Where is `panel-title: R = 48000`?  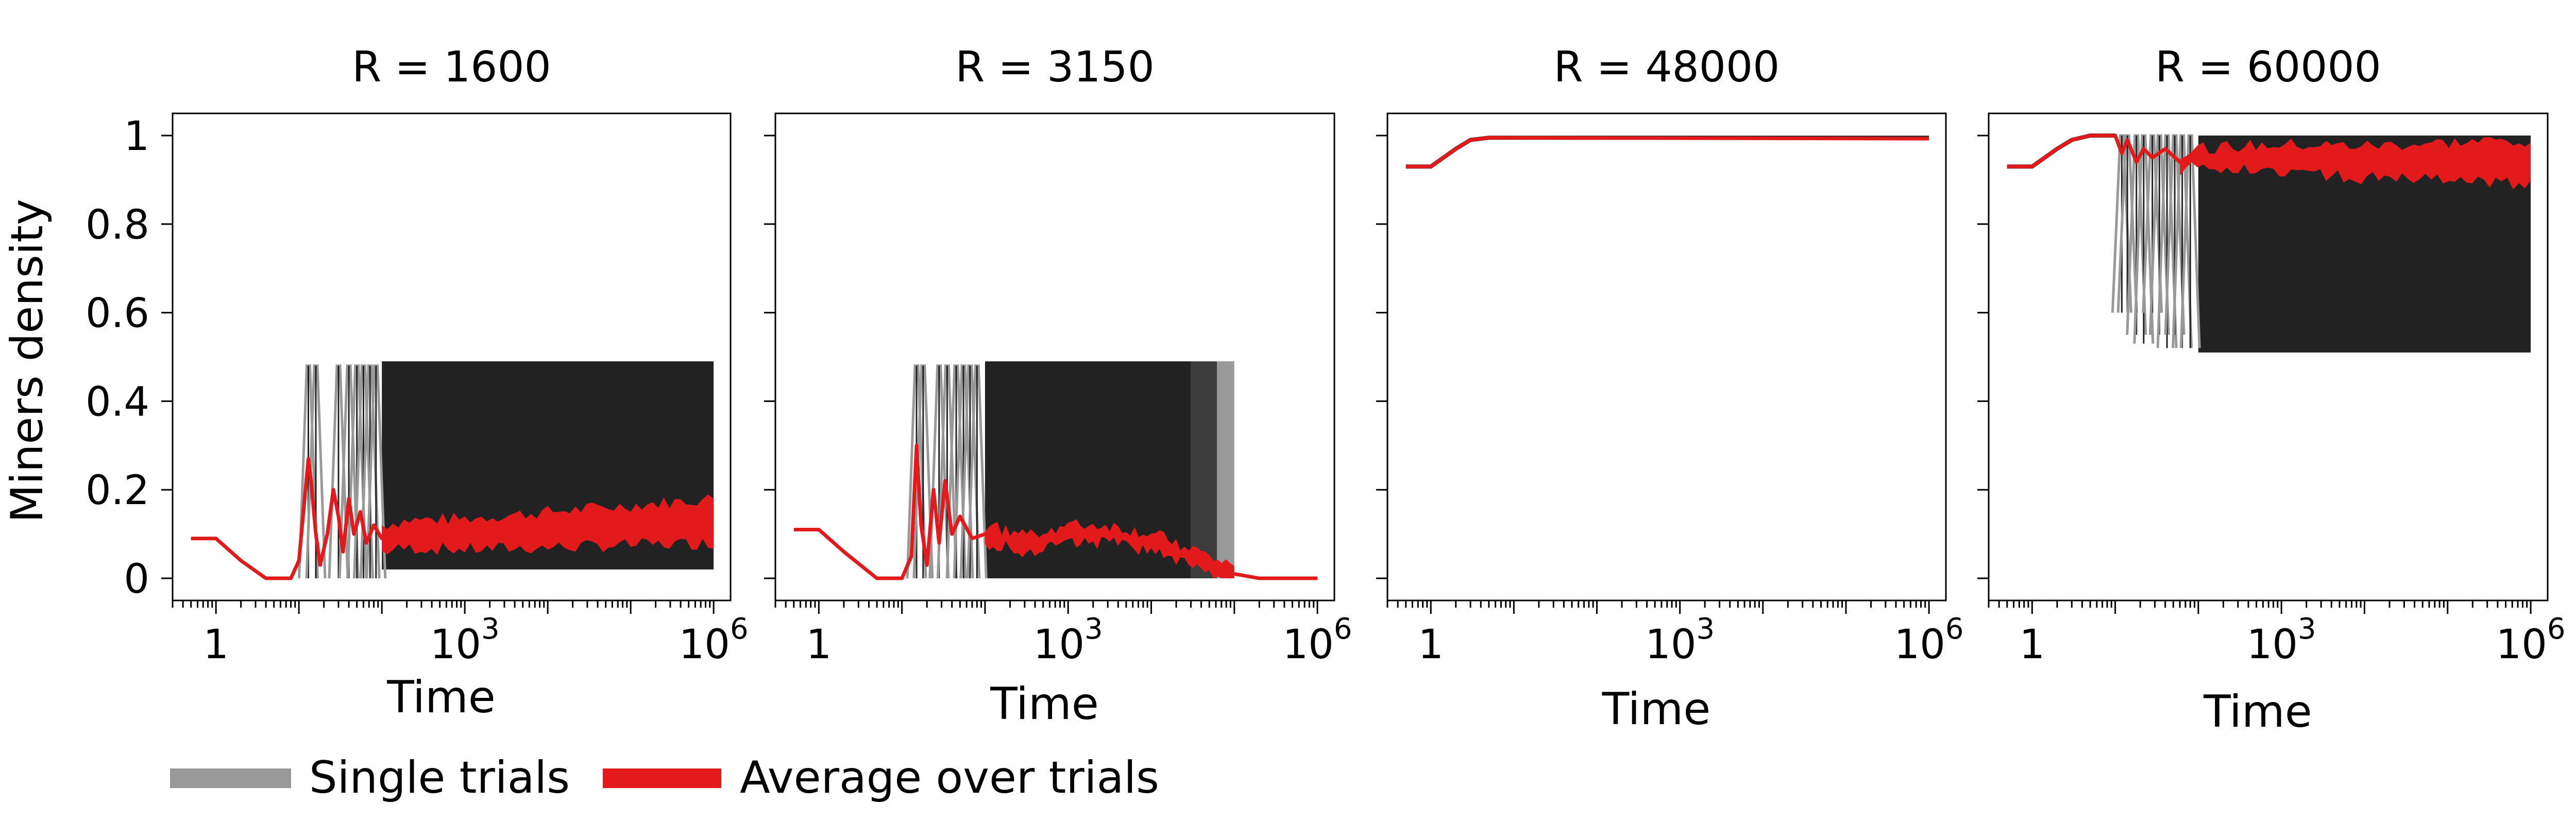
panel-title: R = 48000 is located at coordinates (1667, 67).